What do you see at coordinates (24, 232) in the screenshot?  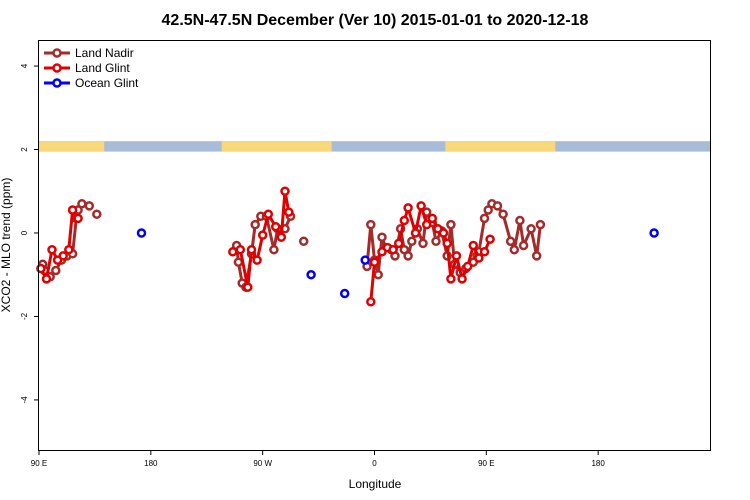 I see `y-tick-label: 0` at bounding box center [24, 232].